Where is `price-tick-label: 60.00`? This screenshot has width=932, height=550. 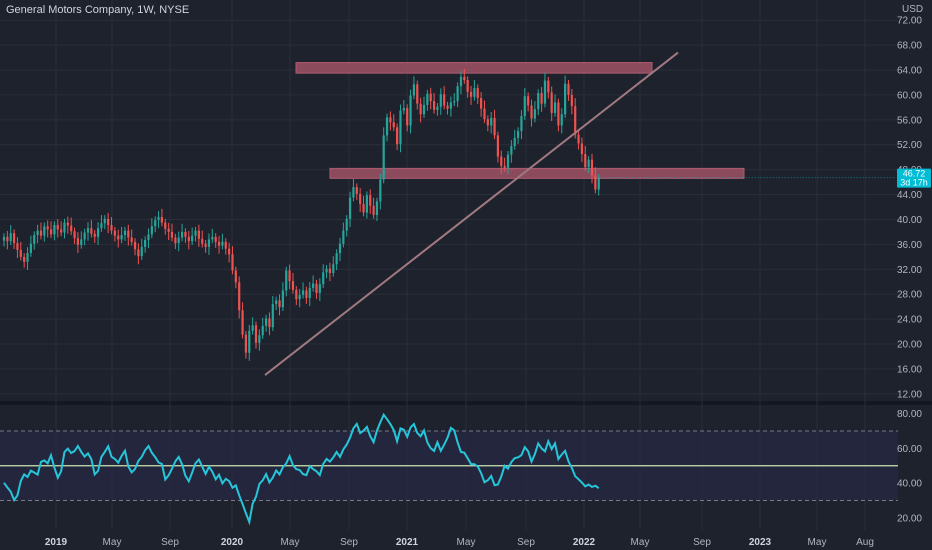
price-tick-label: 60.00 is located at coordinates (909, 95).